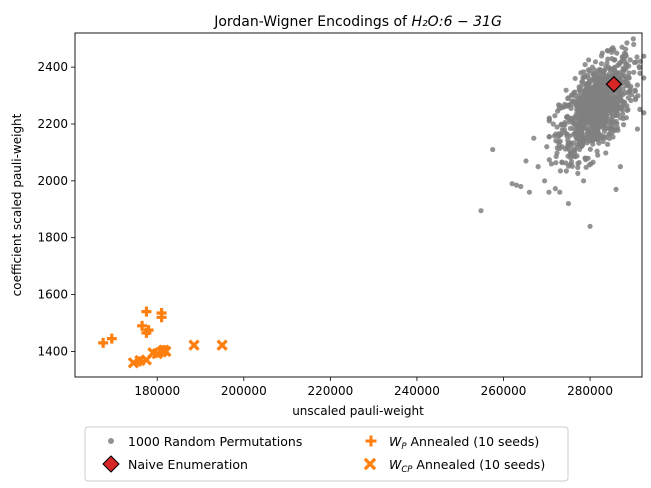  Describe the element at coordinates (111, 441) in the screenshot. I see `legend-marker-random` at that location.